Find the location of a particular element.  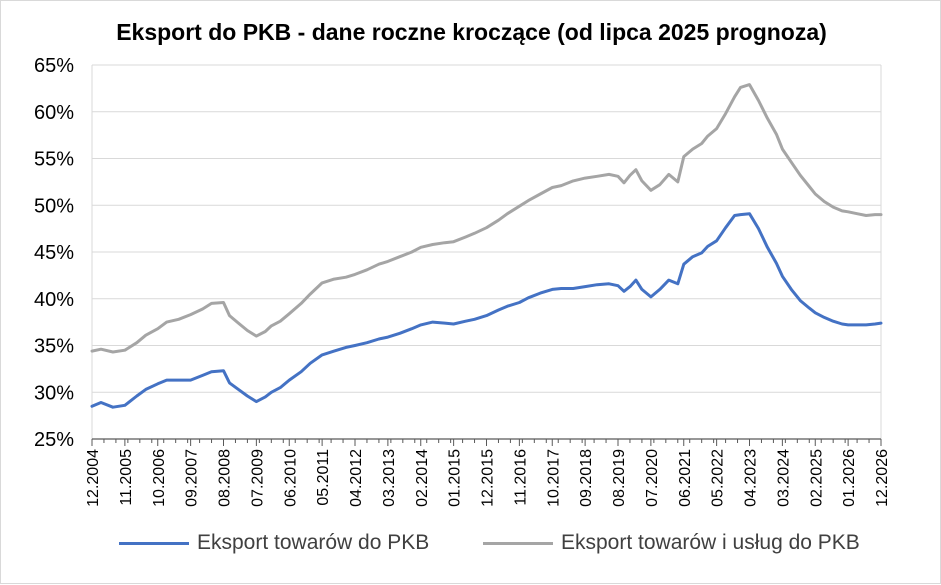

y-tick-label: 55% is located at coordinates (54, 160).